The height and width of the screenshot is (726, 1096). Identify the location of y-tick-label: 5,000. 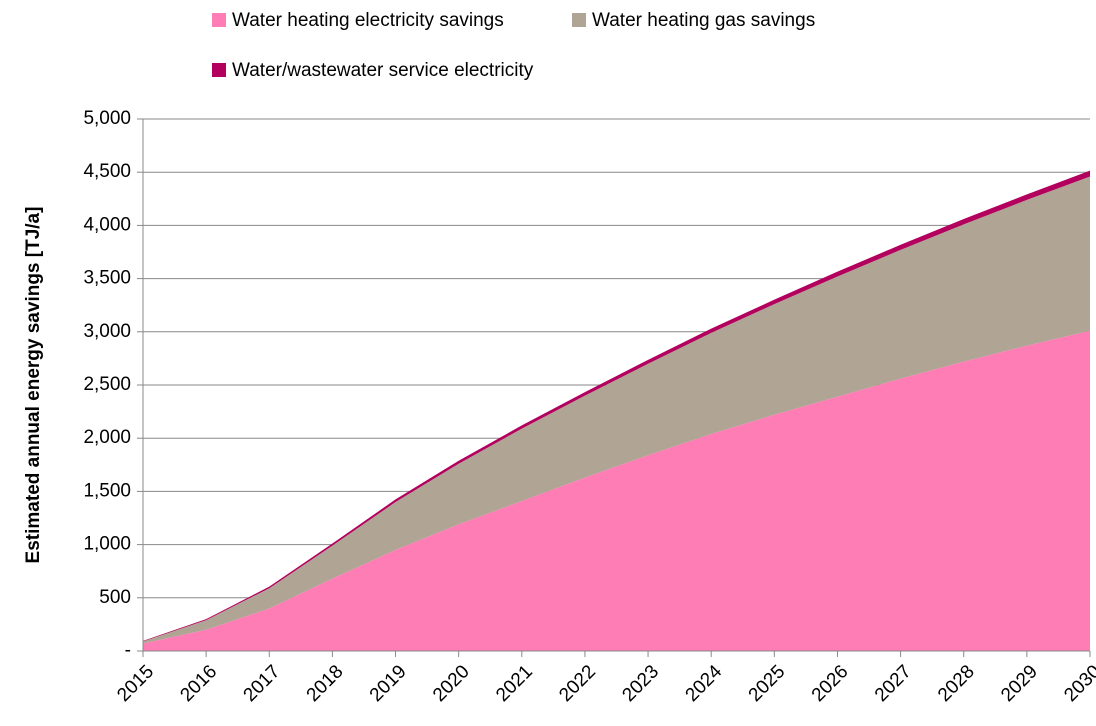
(107, 118).